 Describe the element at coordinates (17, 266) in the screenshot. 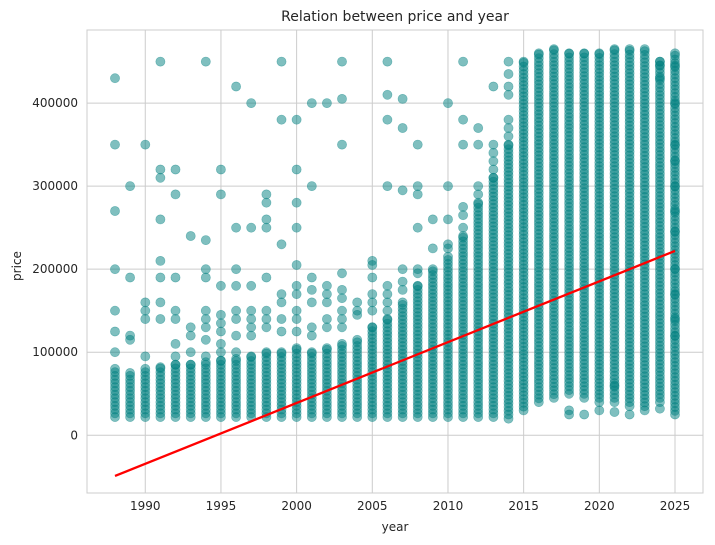

I see `y-axis-label: price` at that location.